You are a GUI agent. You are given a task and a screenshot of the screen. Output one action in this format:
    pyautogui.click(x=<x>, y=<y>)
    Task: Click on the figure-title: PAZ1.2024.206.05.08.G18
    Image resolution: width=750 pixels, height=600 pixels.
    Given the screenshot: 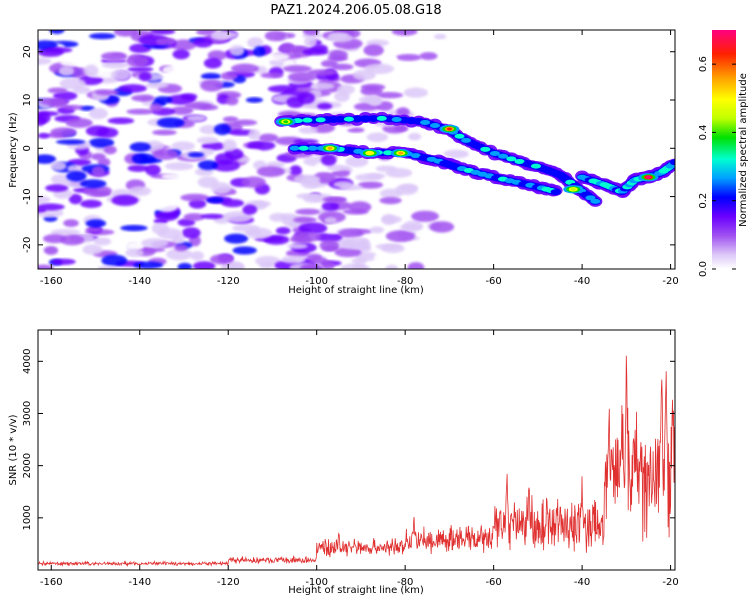 What is the action you would take?
    pyautogui.click(x=355, y=10)
    